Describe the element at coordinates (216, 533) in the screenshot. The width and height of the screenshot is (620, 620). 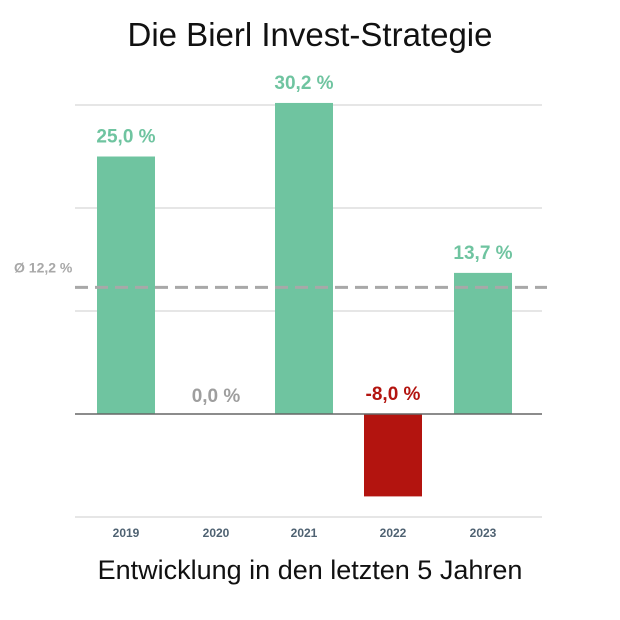
I see `x-tick-label: 2020` at that location.